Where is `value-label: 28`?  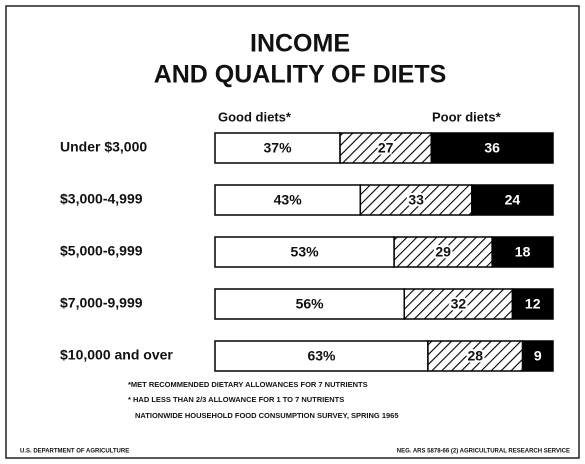
value-label: 28 is located at coordinates (475, 356).